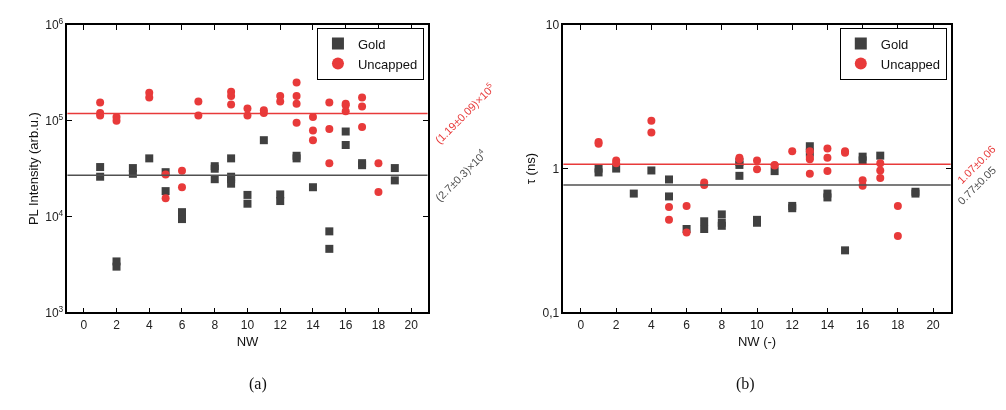  Describe the element at coordinates (54, 23) in the screenshot. I see `y-tick-label: 10$^{6}$` at that location.